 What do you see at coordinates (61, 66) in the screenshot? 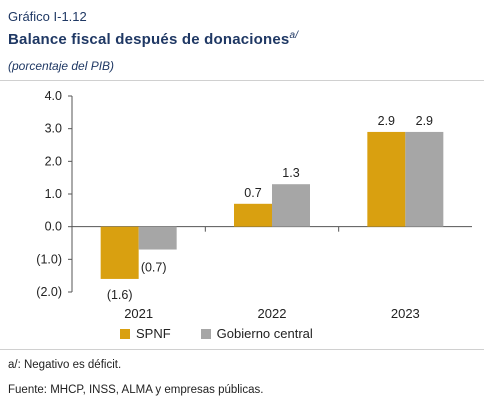
I see `chart-subtitle: (porcentaje del PIB)` at bounding box center [61, 66].